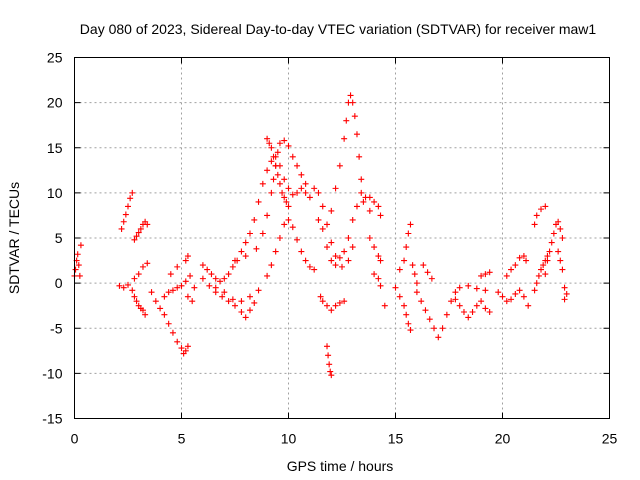 This screenshot has height=480, width=640. What do you see at coordinates (55, 103) in the screenshot?
I see `y-tick-label: 20` at bounding box center [55, 103].